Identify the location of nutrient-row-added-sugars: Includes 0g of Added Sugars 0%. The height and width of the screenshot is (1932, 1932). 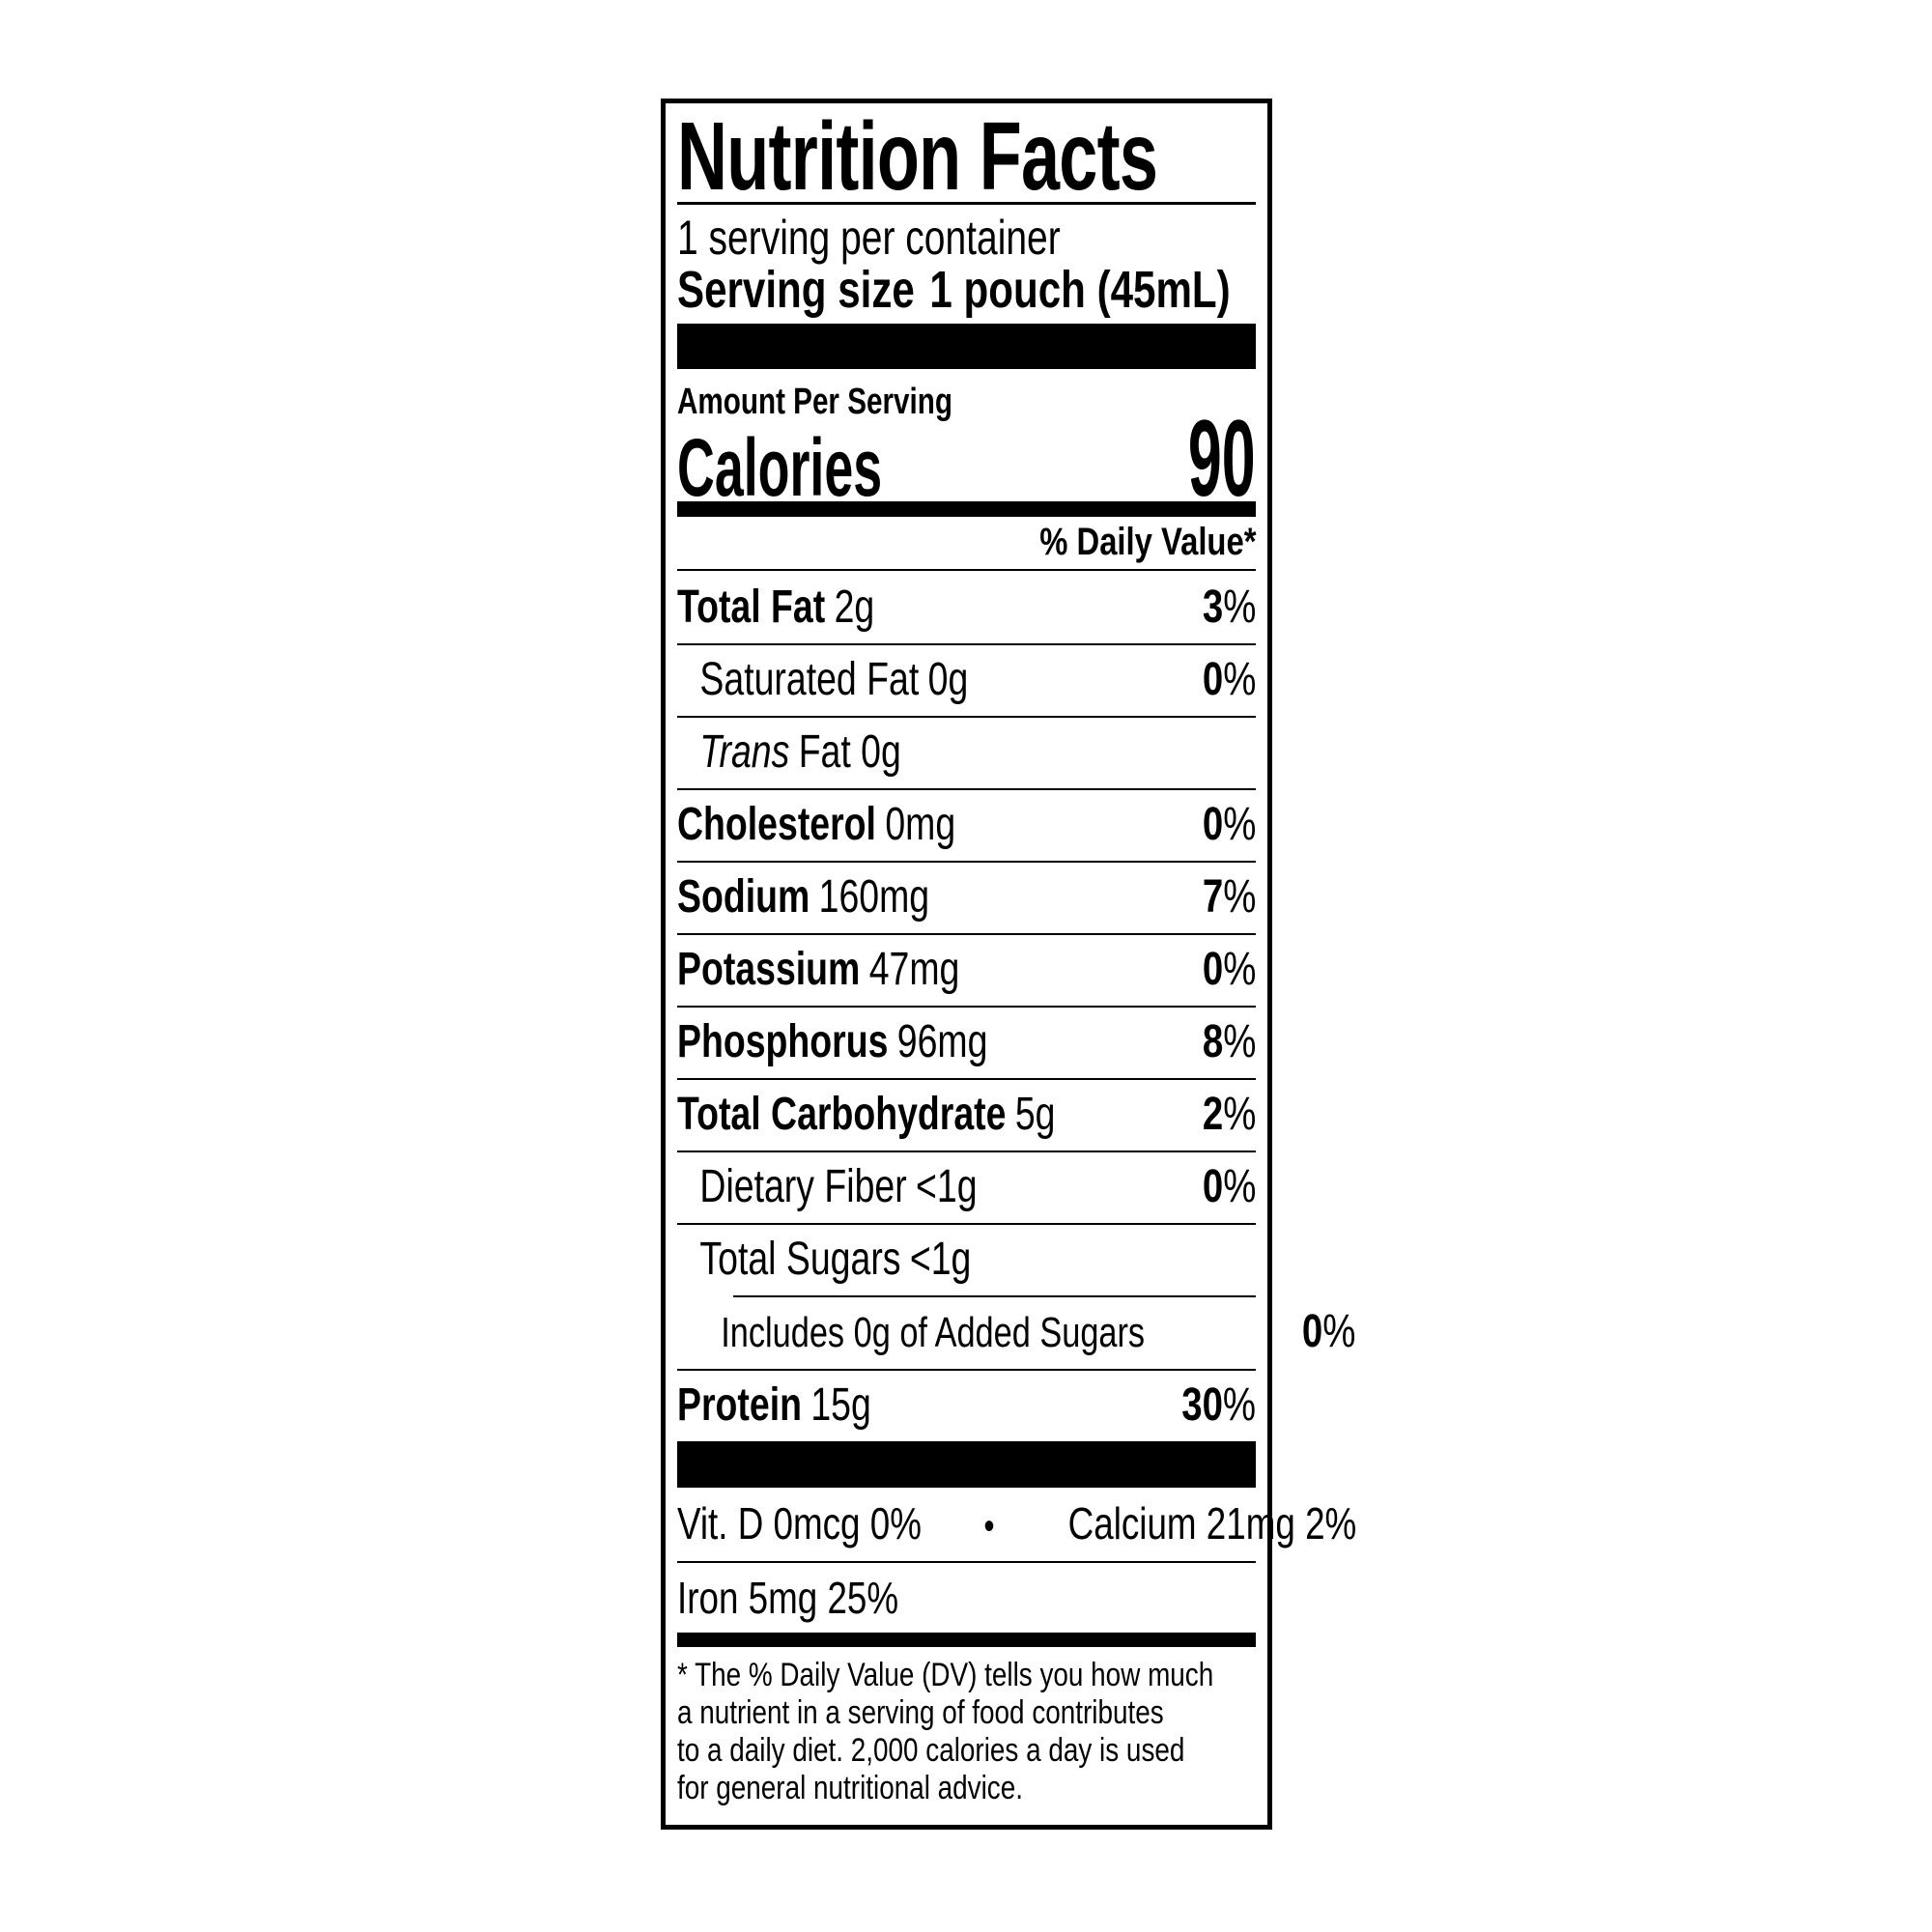
(1016, 1332).